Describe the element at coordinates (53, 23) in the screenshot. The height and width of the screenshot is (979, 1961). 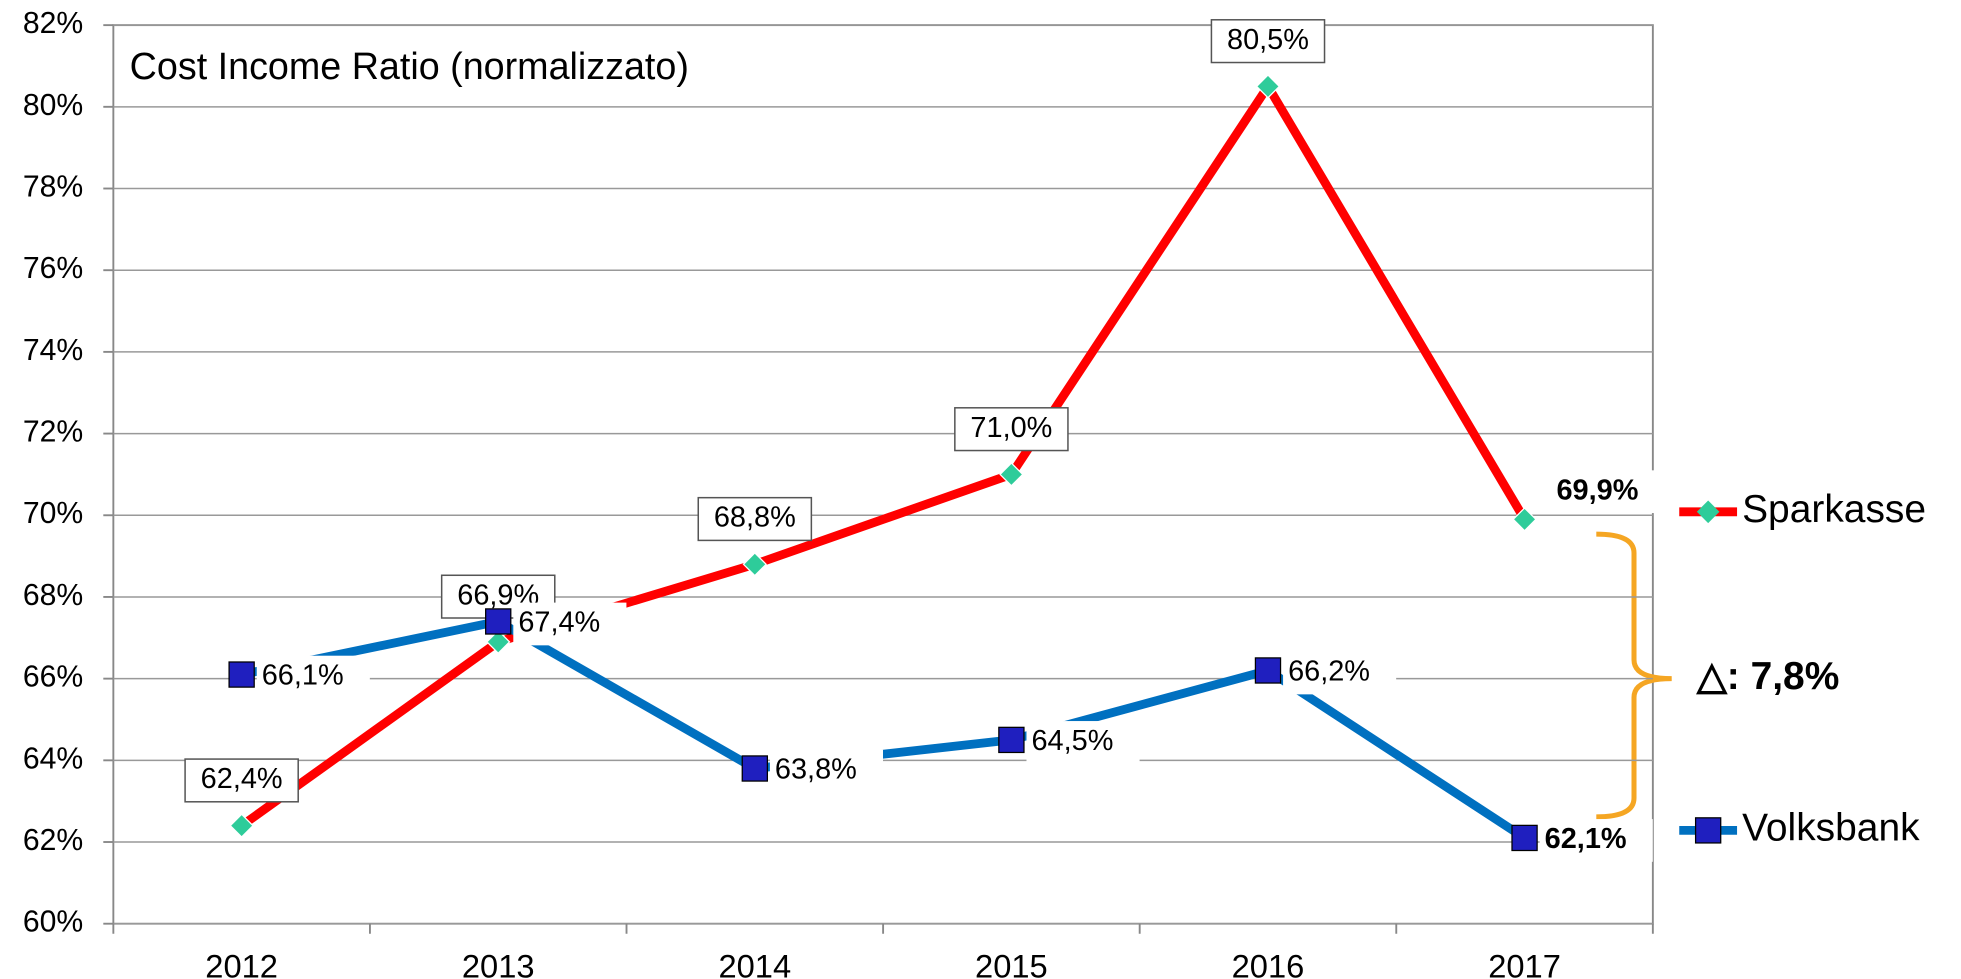
I see `y-tick-label: 82%` at that location.